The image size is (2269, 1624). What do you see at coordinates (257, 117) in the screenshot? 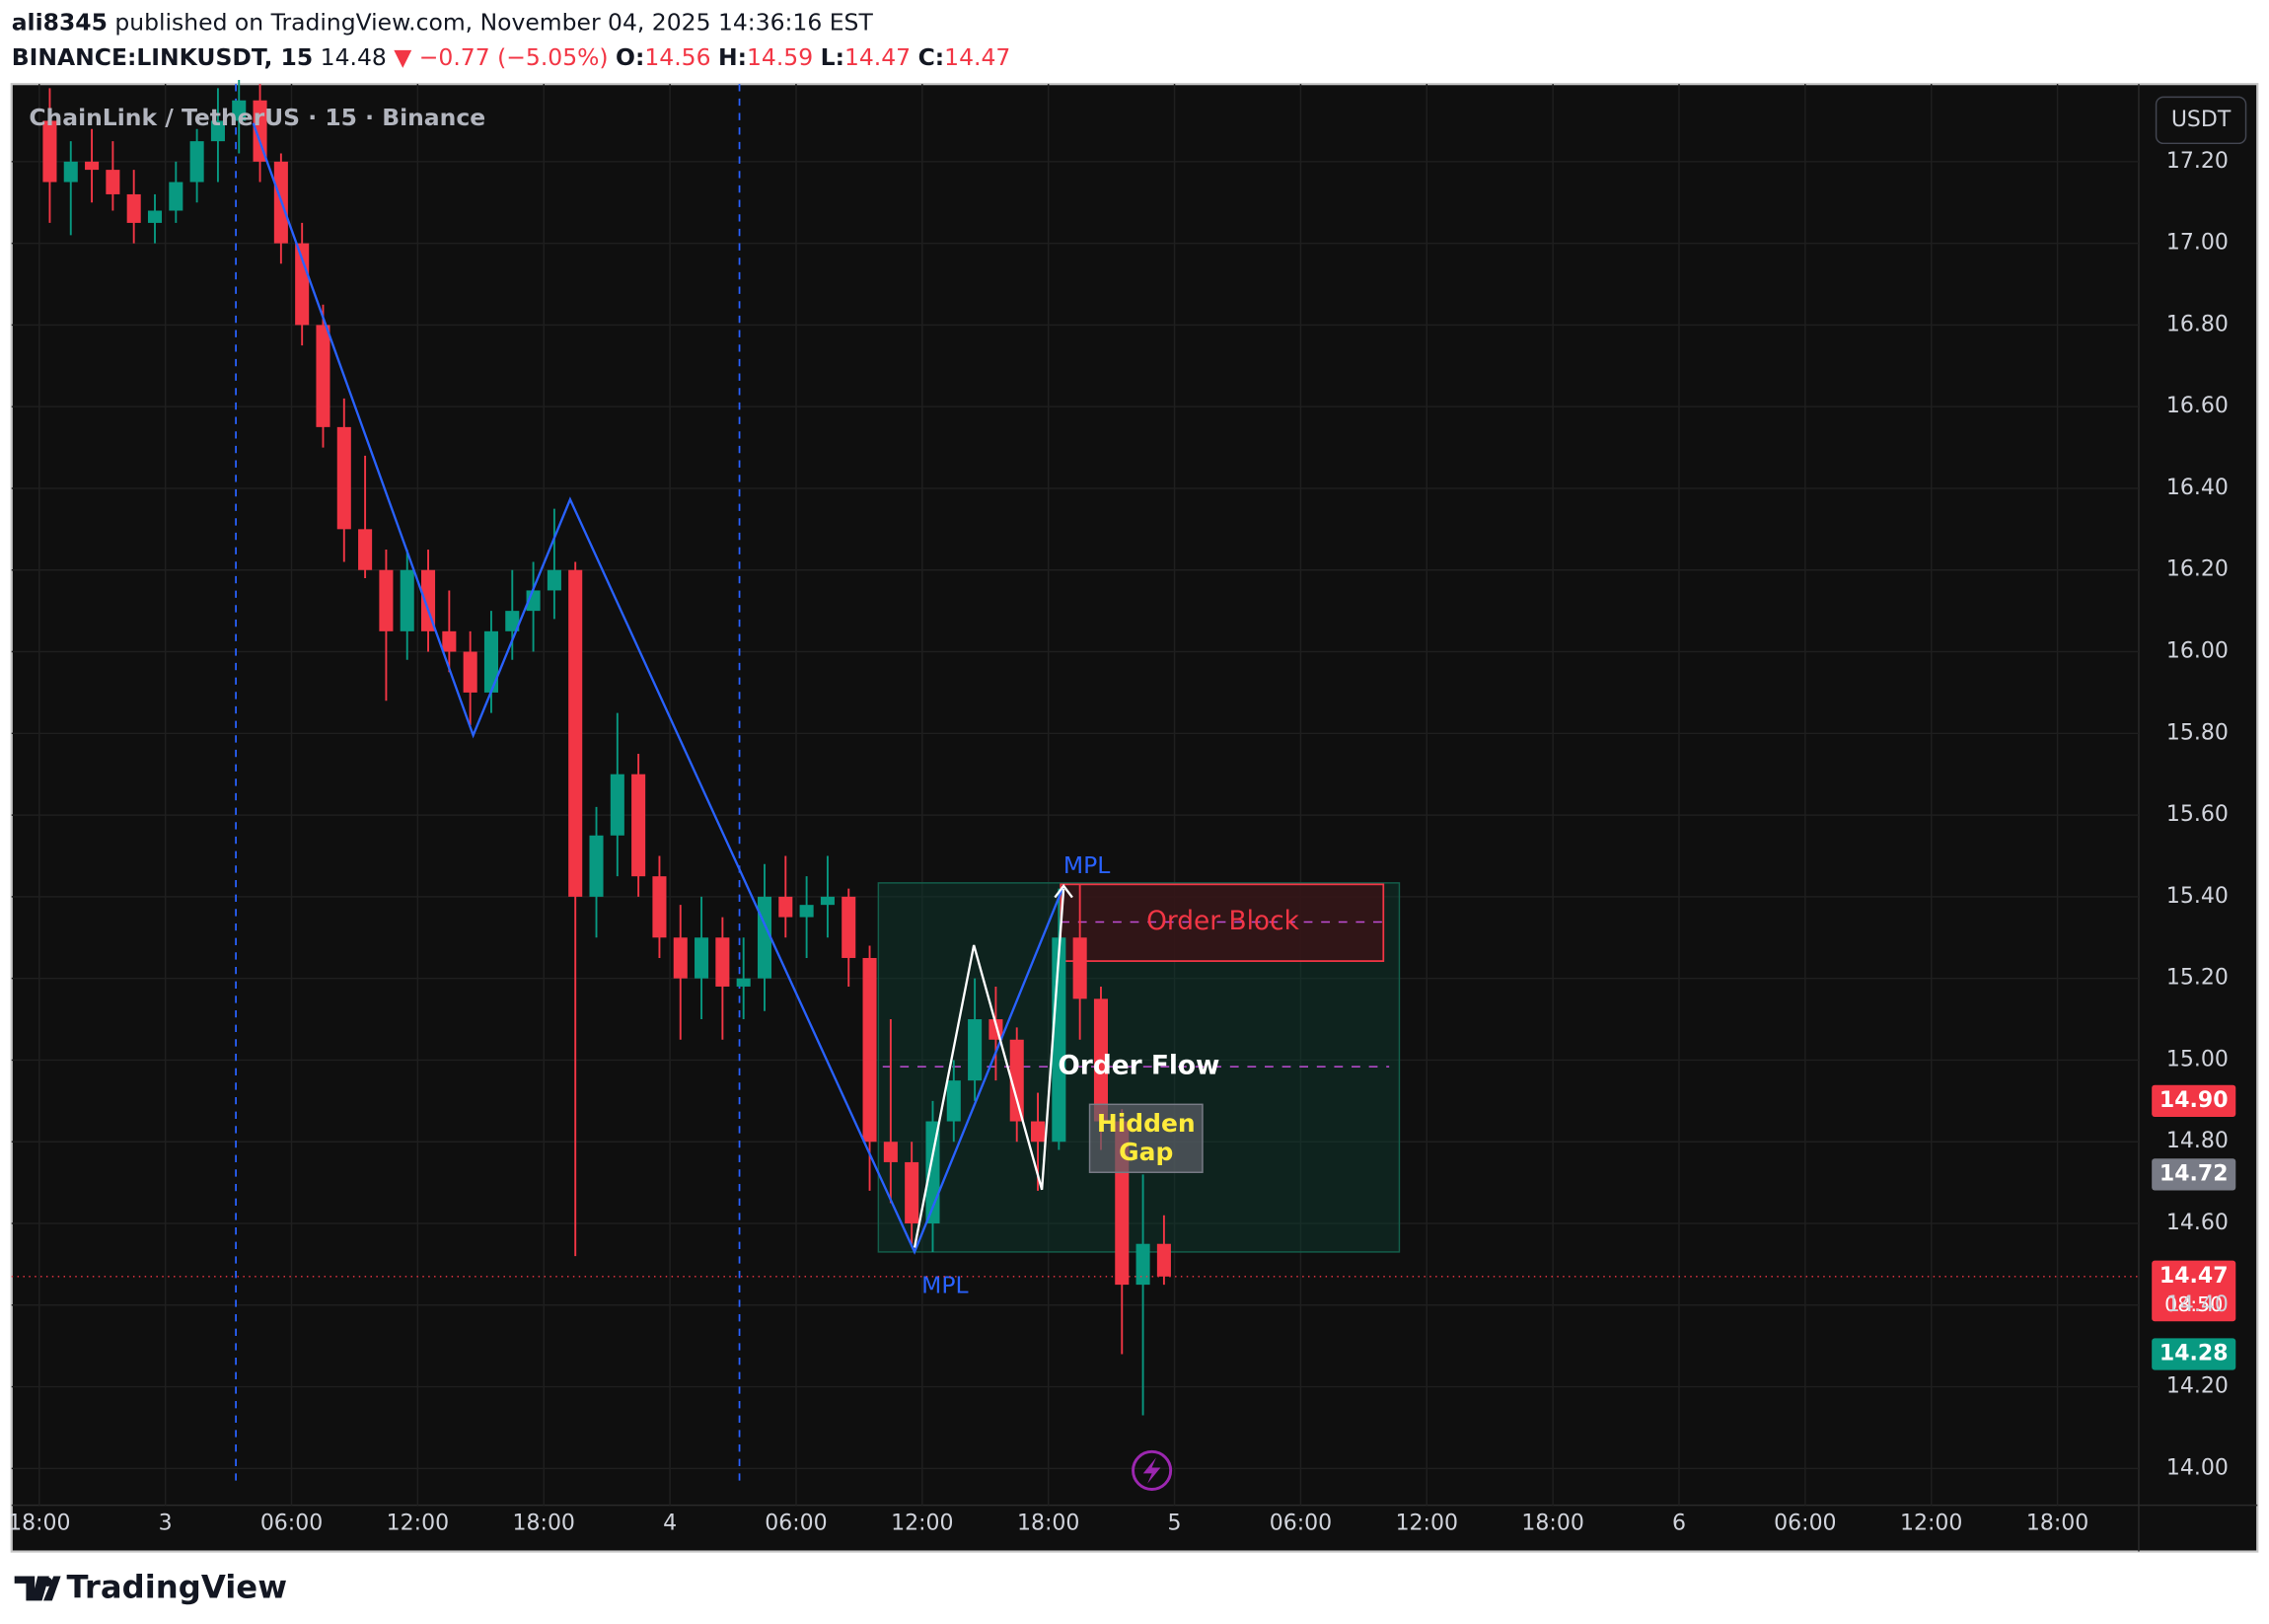
I see `chart-title: ChainLink / TetherUS · 15 · Binance` at bounding box center [257, 117].